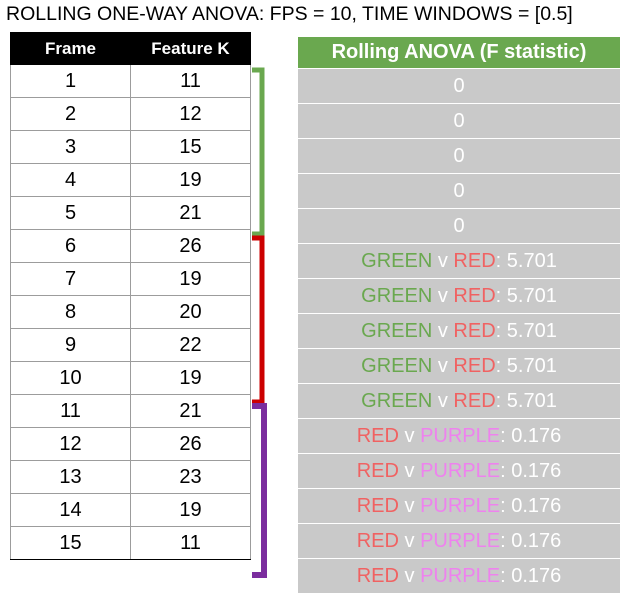 Image resolution: width=626 pixels, height=593 pixels. I want to click on green-window-bracket, so click(257, 152).